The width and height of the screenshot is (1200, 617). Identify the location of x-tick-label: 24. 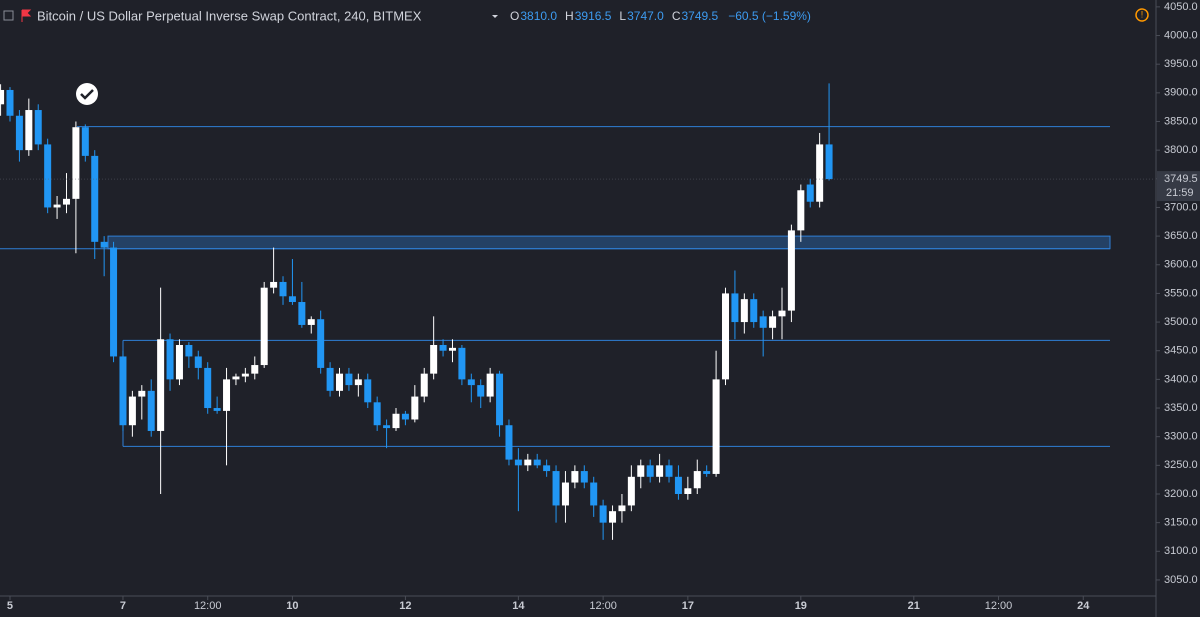
(1083, 606).